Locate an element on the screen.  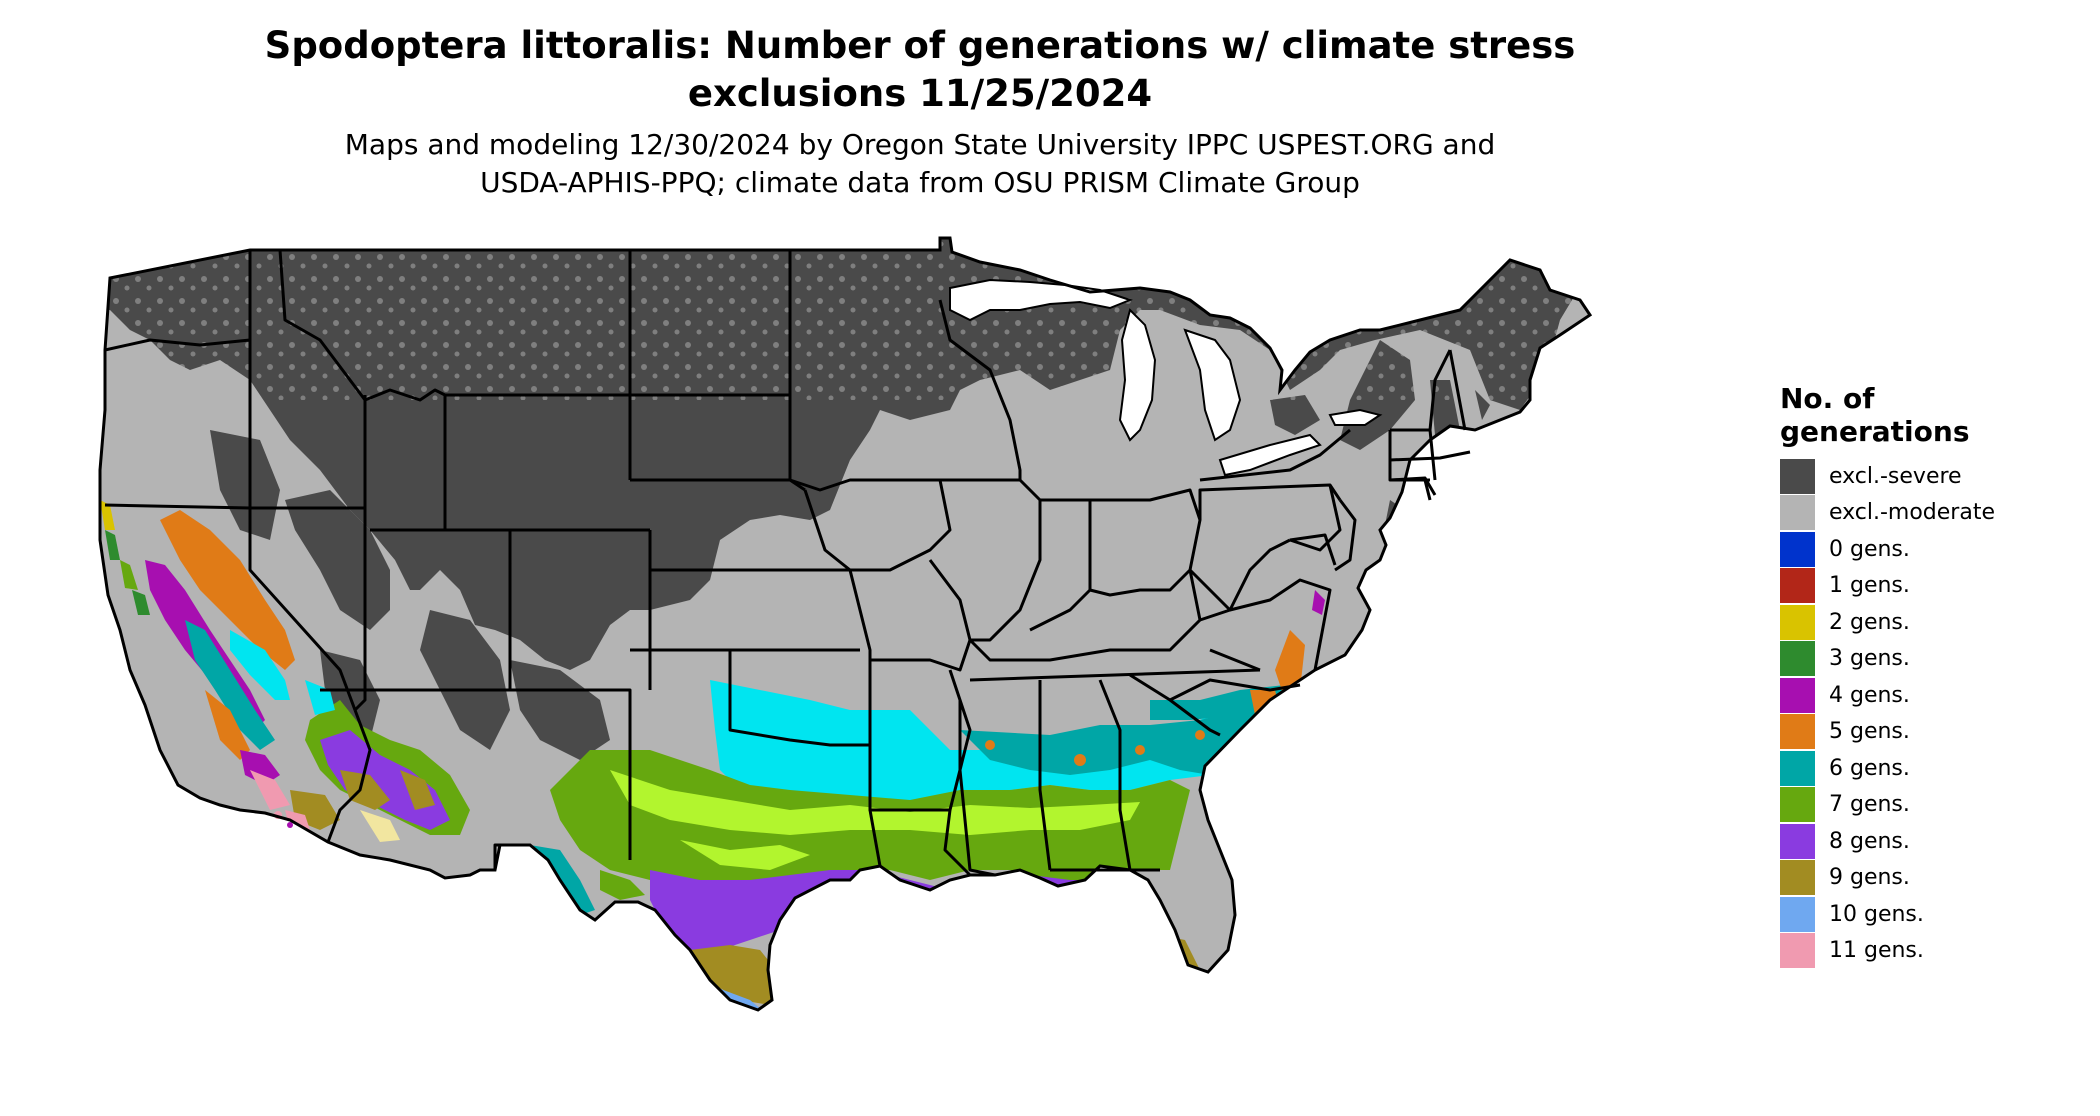
legend-item: 7 gens. is located at coordinates (1930, 805).